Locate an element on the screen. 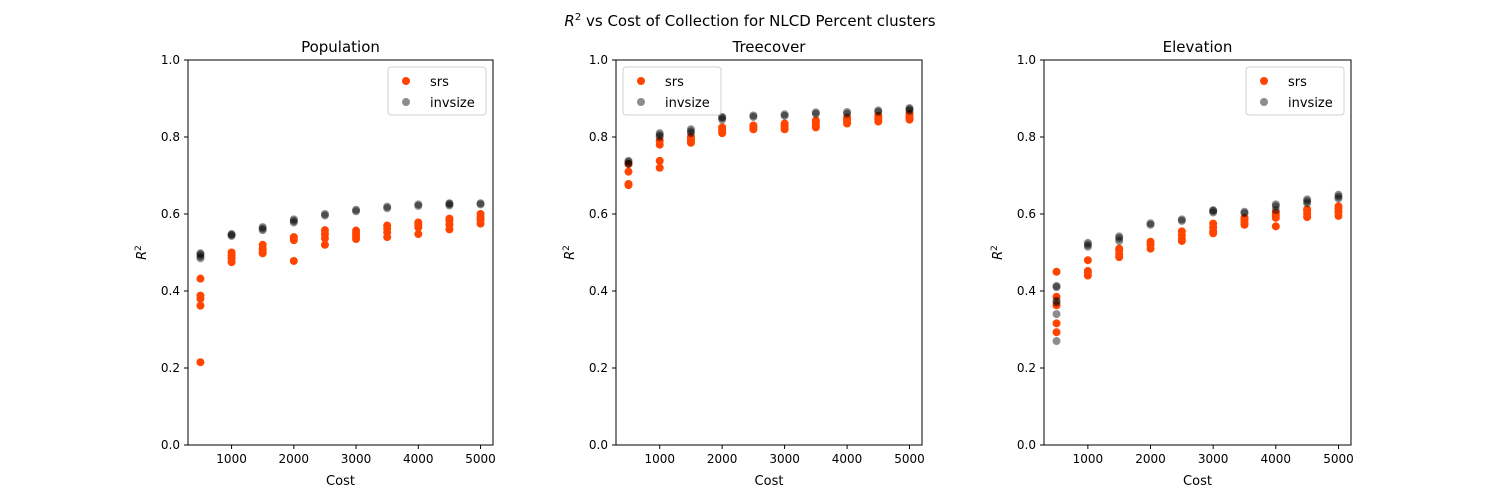  y-axis-label: R2 is located at coordinates (142, 252).